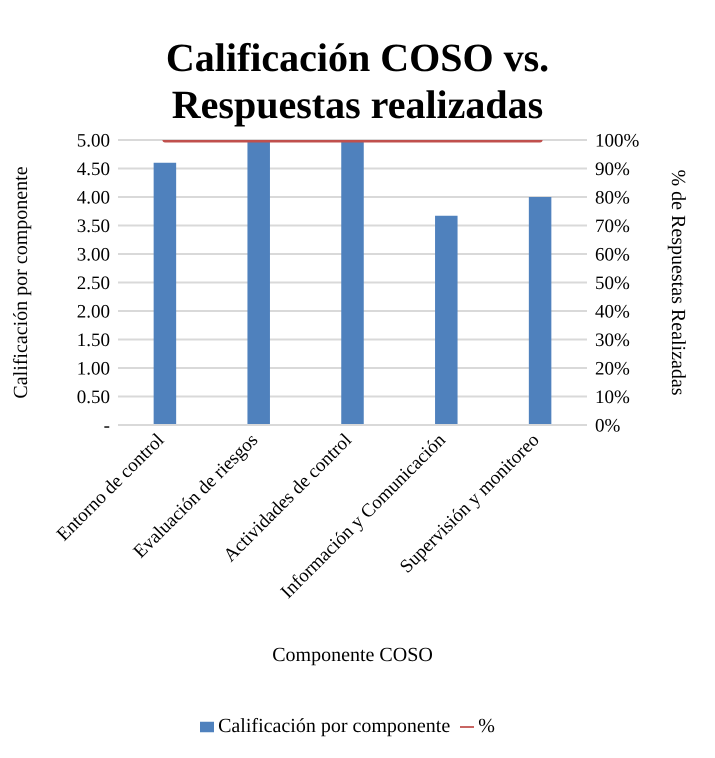  What do you see at coordinates (612, 341) in the screenshot?
I see `y2-tick-label: 30%` at bounding box center [612, 341].